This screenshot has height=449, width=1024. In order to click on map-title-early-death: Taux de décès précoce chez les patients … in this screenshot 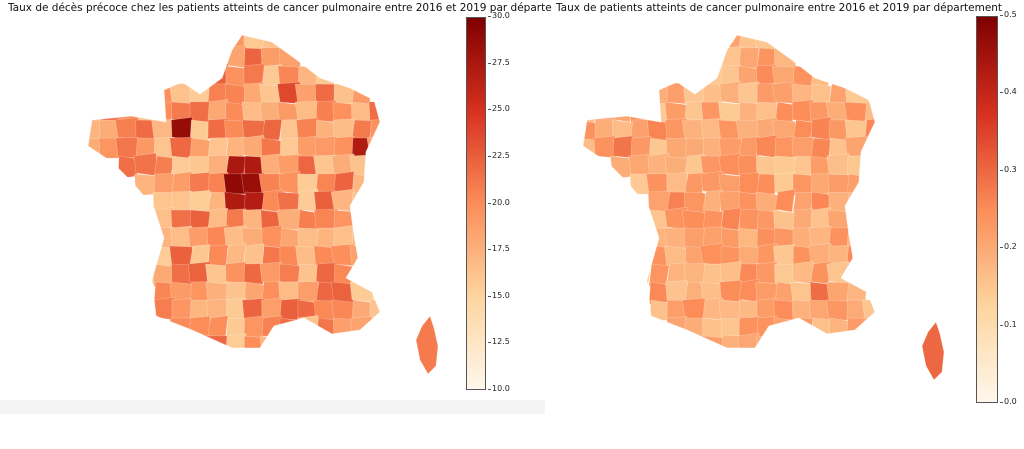, I will do `click(294, 8)`.